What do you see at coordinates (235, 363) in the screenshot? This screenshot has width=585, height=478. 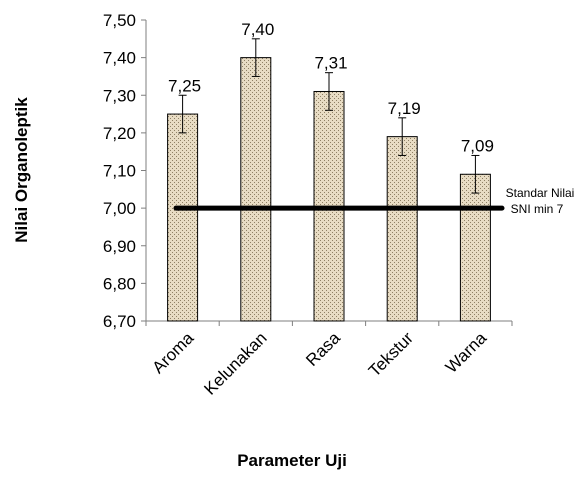 I see `x-tick-label: Kelunakan` at bounding box center [235, 363].